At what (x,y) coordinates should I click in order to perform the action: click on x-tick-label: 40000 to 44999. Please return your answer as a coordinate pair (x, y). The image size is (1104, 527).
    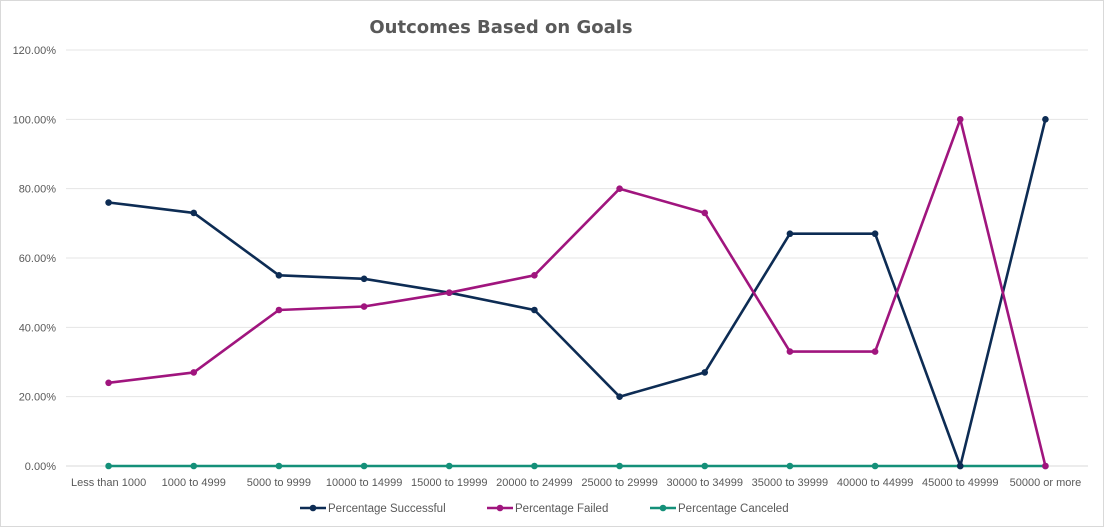
    Looking at the image, I should click on (875, 483).